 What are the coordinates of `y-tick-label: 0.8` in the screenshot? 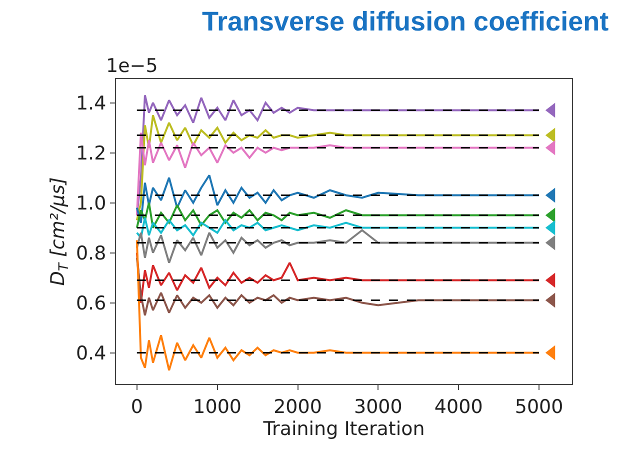 It's located at (91, 253).